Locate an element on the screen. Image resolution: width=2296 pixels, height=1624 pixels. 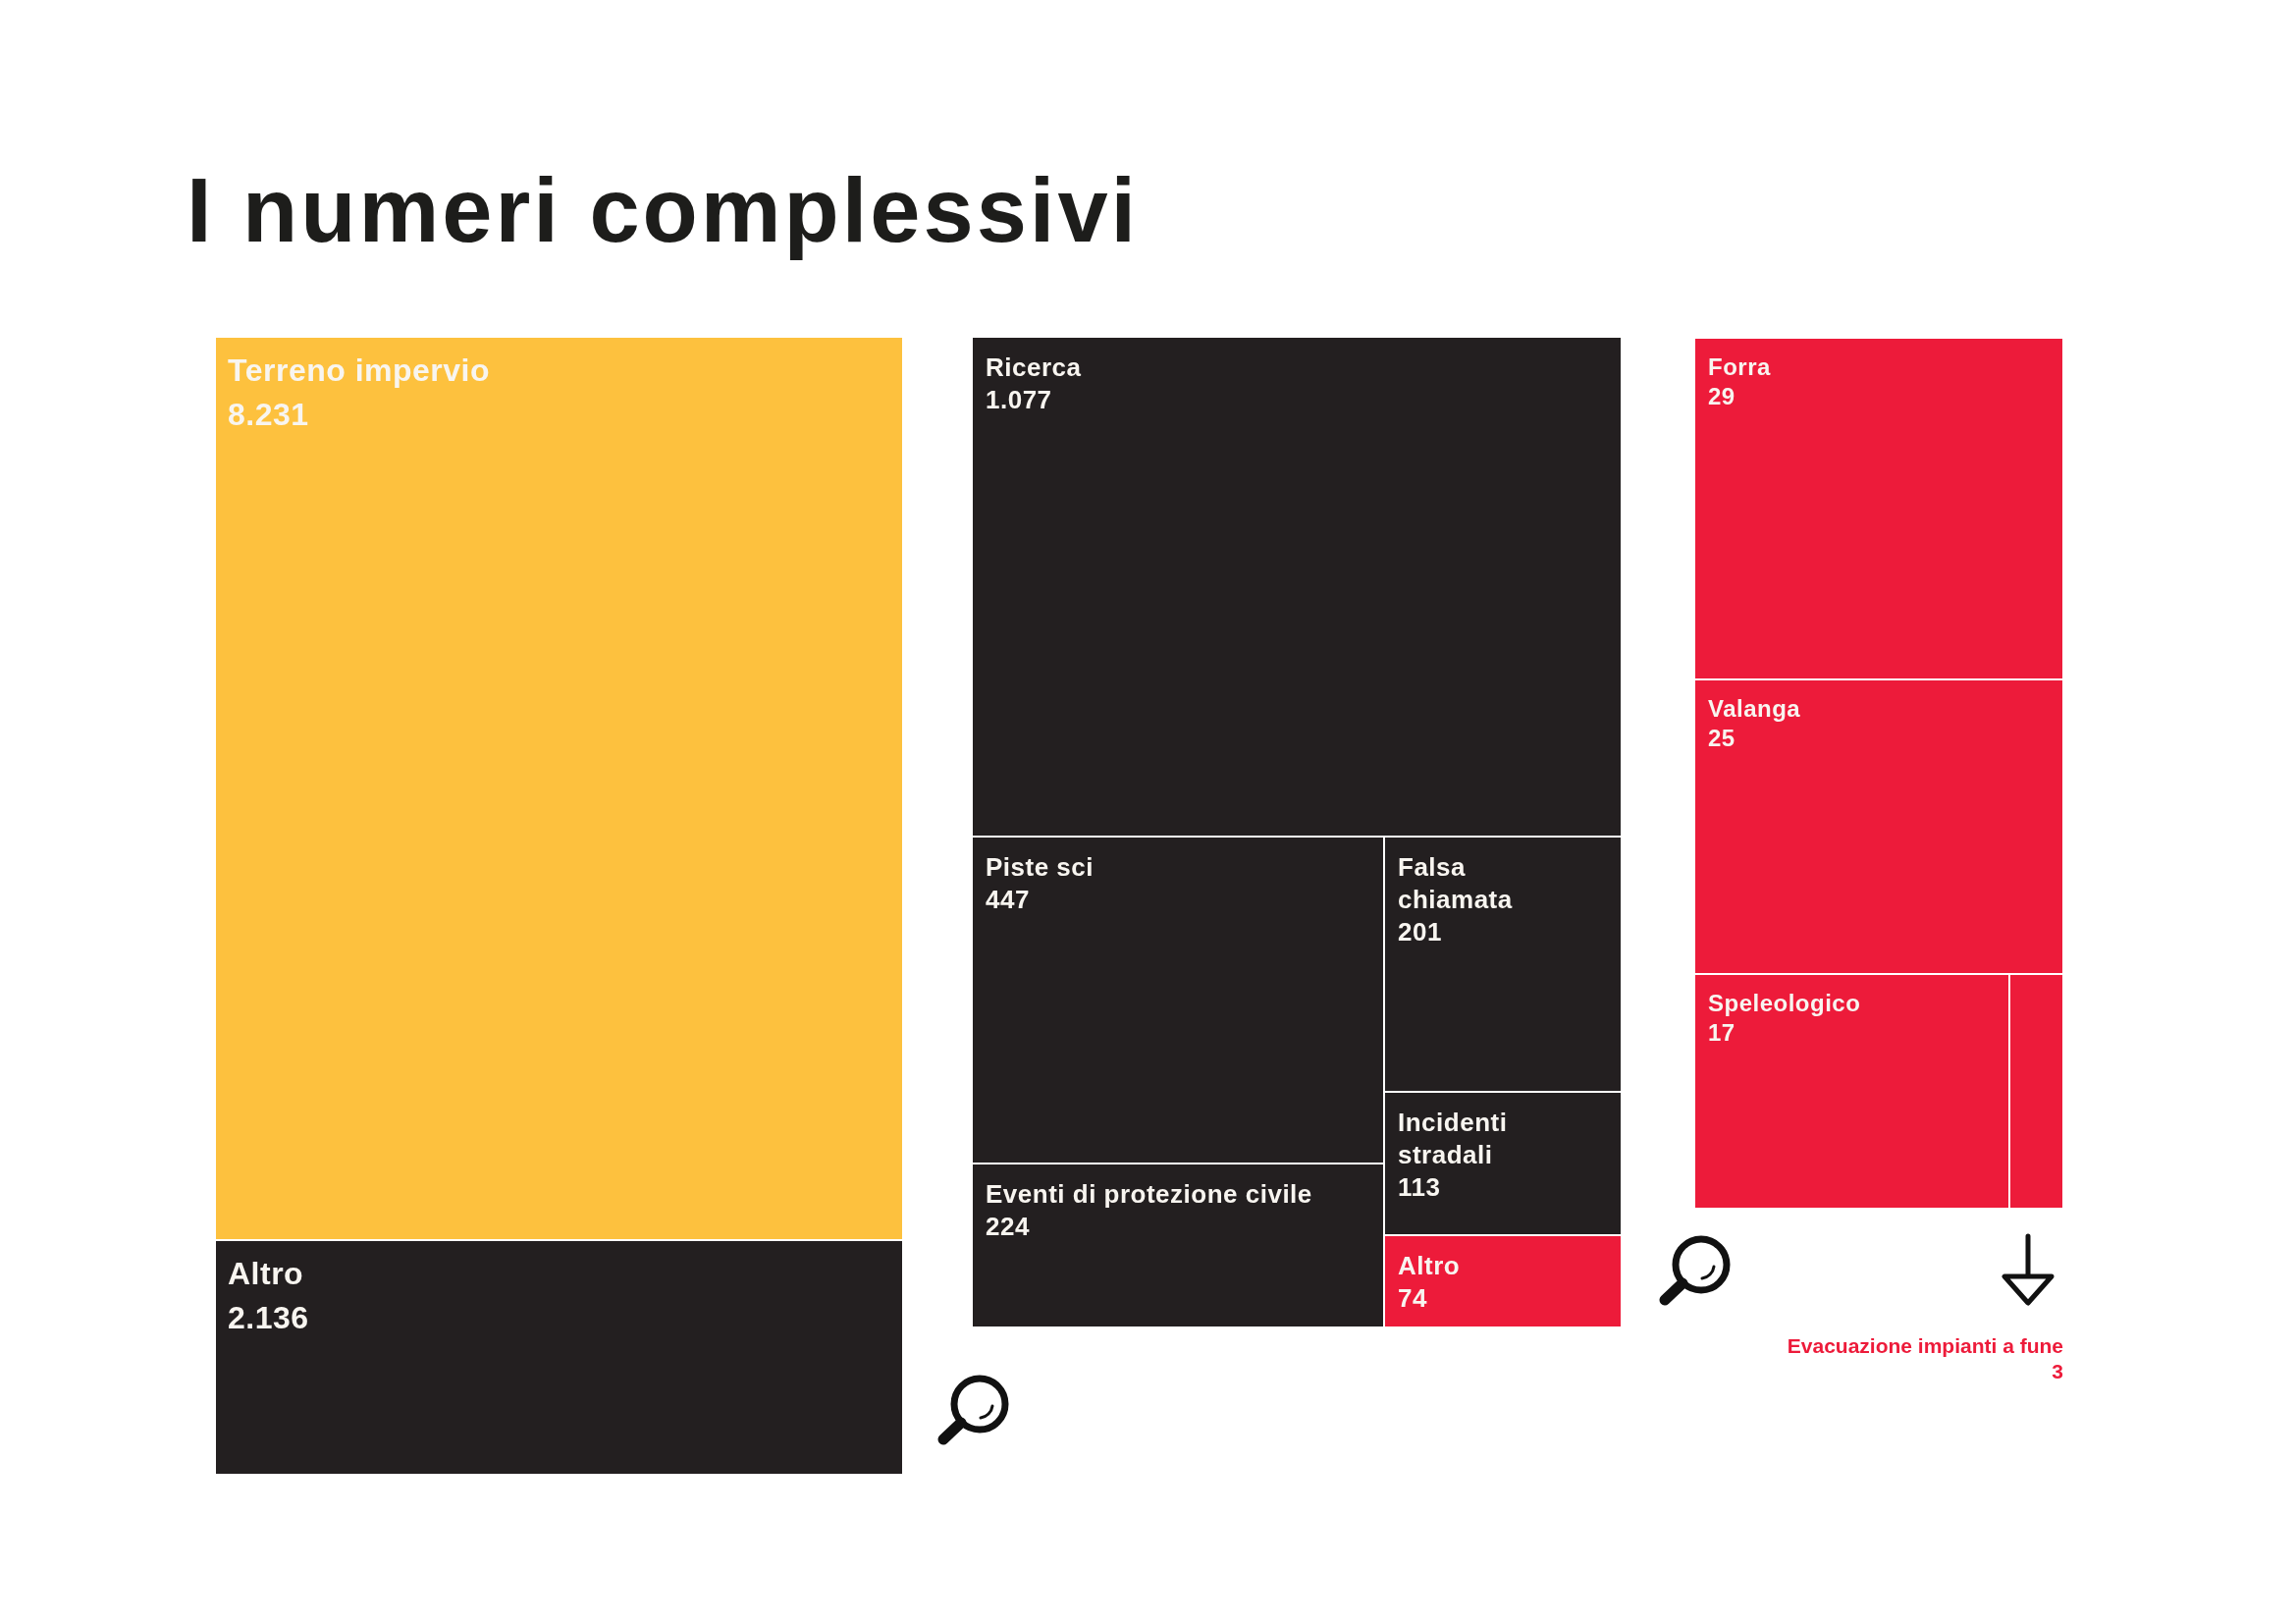
category-label: Falsa chiamata is located at coordinates (1455, 883).